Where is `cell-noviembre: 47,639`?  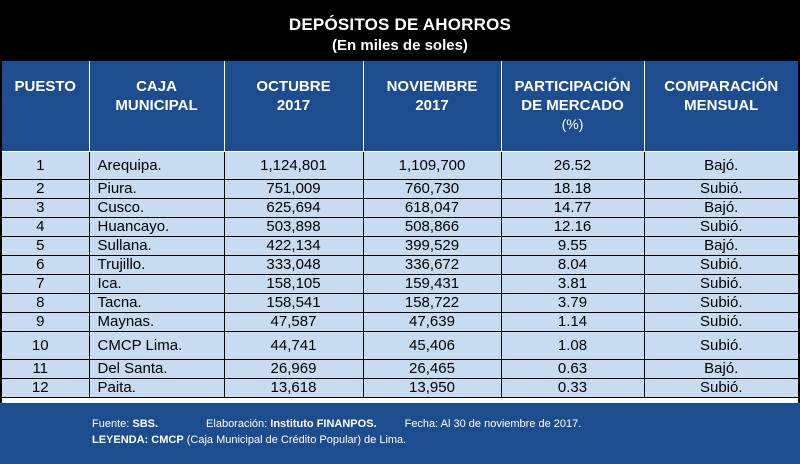
cell-noviembre: 47,639 is located at coordinates (432, 322).